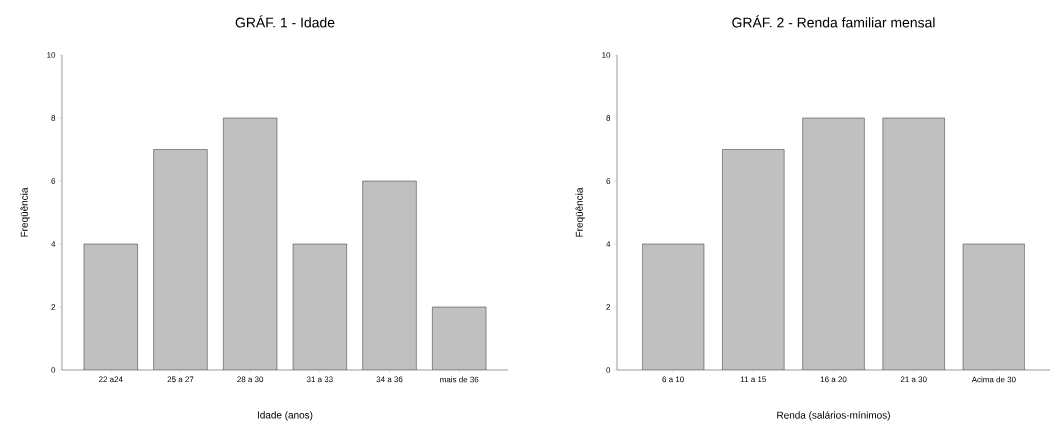 This screenshot has width=1058, height=430. Describe the element at coordinates (285, 416) in the screenshot. I see `x-axis-title: Idade (anos)` at that location.